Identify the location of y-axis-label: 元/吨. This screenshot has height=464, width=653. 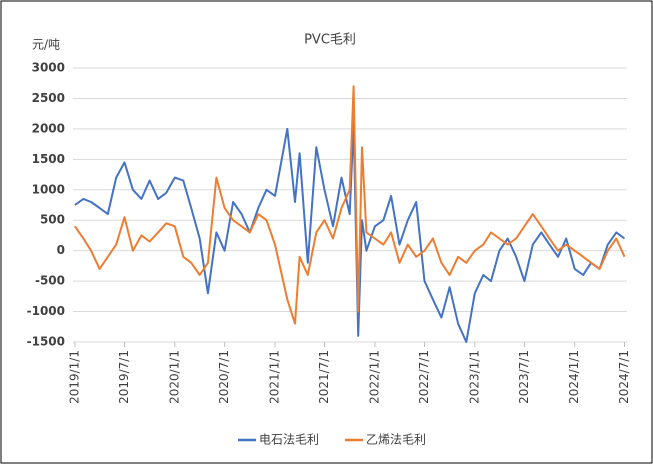
(46, 45).